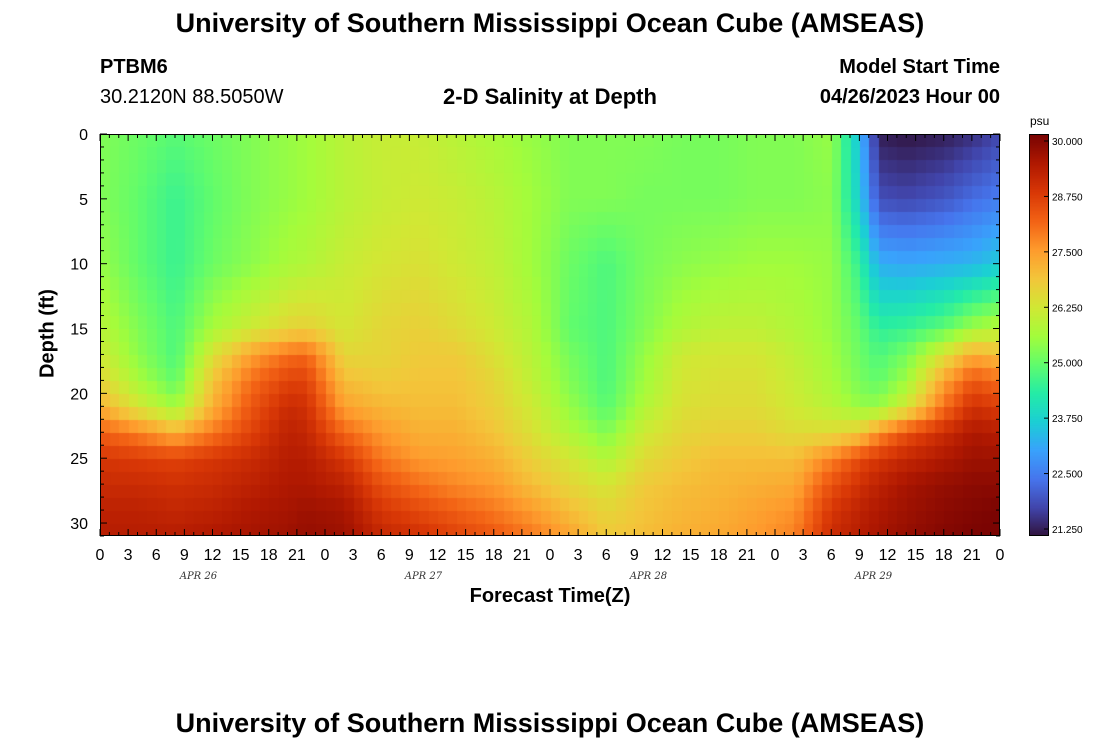 The height and width of the screenshot is (750, 1100). What do you see at coordinates (1040, 121) in the screenshot?
I see `colorbar-unit-label: psu` at bounding box center [1040, 121].